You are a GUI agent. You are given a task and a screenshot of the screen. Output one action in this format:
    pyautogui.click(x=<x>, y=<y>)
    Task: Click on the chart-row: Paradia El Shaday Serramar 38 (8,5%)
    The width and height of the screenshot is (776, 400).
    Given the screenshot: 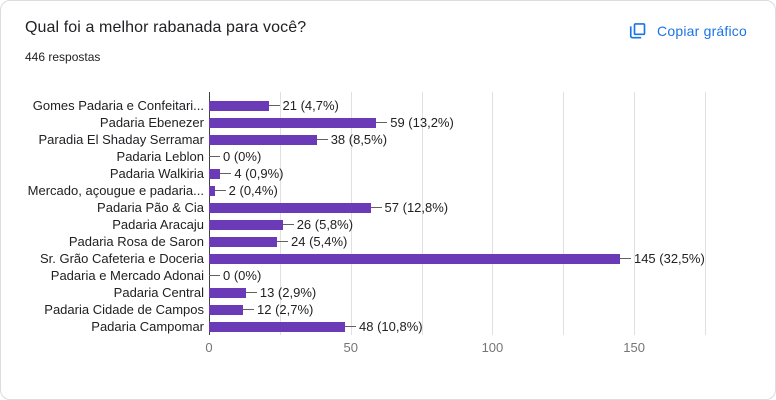 What is the action you would take?
    pyautogui.click(x=388, y=139)
    